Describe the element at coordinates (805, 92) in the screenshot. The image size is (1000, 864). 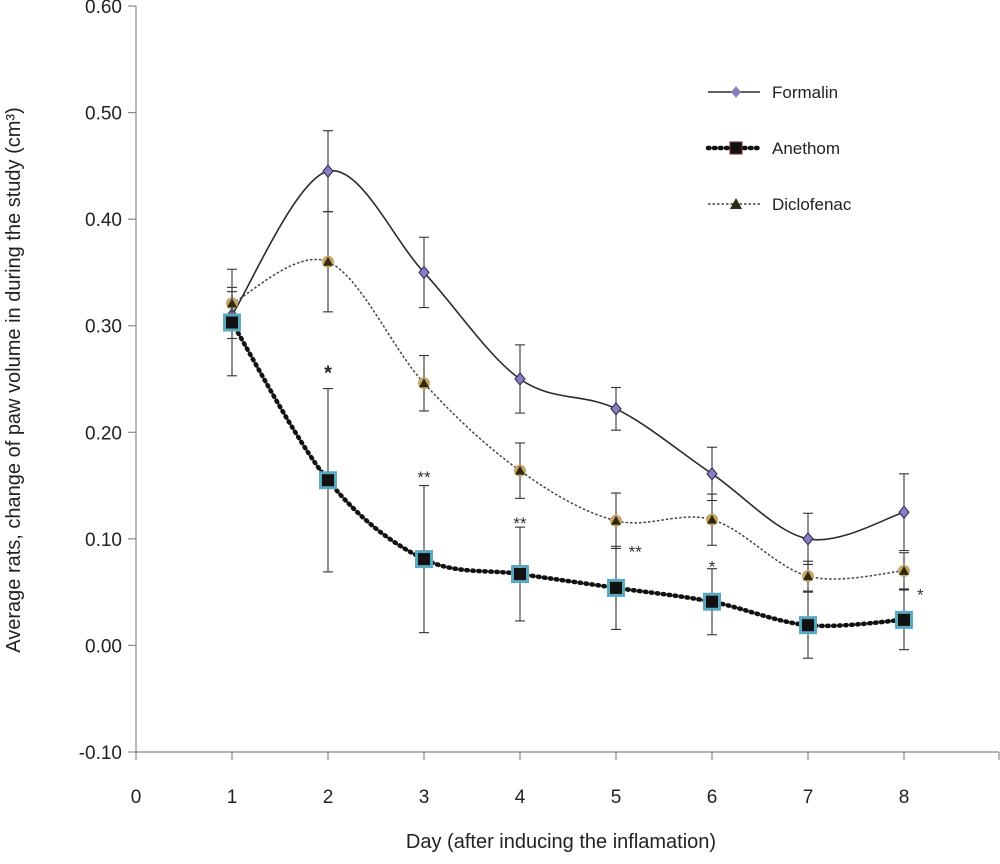
I see `legend-label: Formalin` at that location.